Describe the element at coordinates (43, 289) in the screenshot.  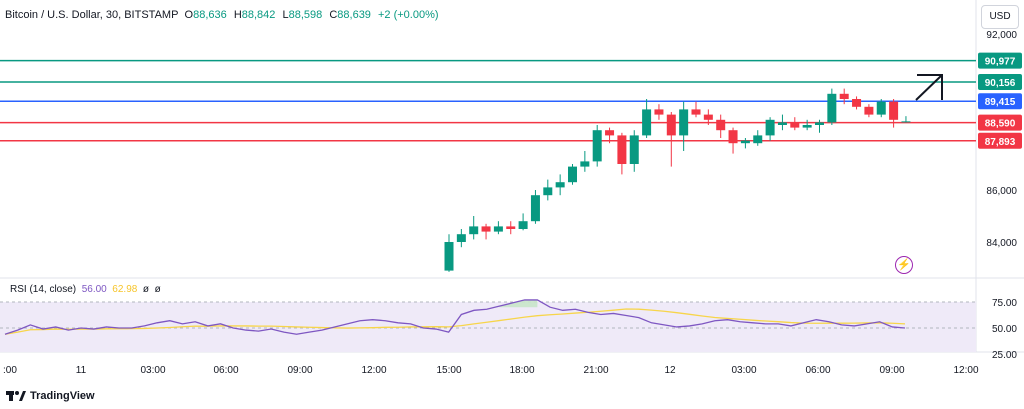
I see `rsi-label: RSI (14, close)` at that location.